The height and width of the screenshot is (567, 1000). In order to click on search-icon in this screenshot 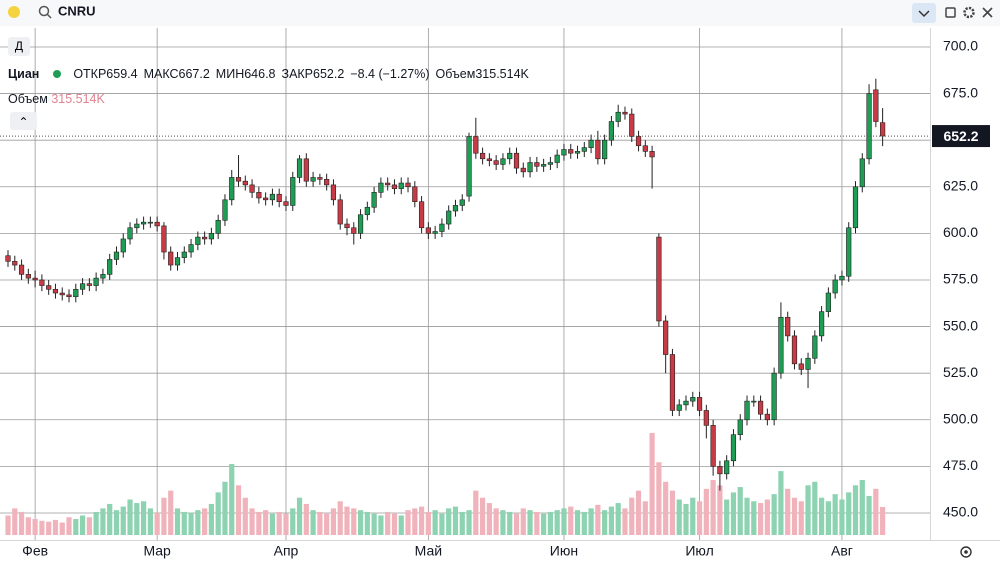, I will do `click(45, 12)`.